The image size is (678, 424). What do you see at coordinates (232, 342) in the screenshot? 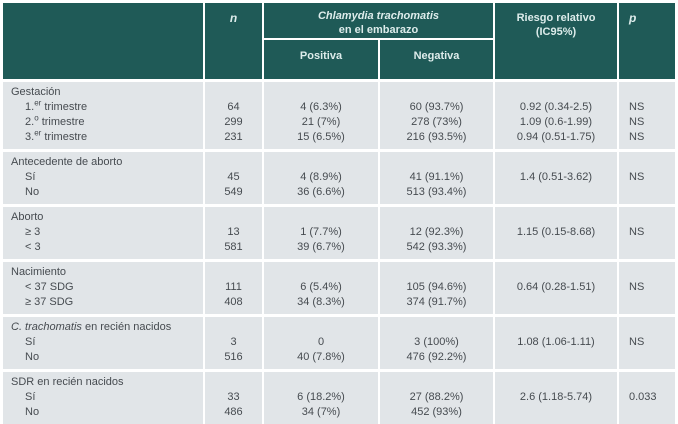
I see `cell-n: 3` at bounding box center [232, 342].